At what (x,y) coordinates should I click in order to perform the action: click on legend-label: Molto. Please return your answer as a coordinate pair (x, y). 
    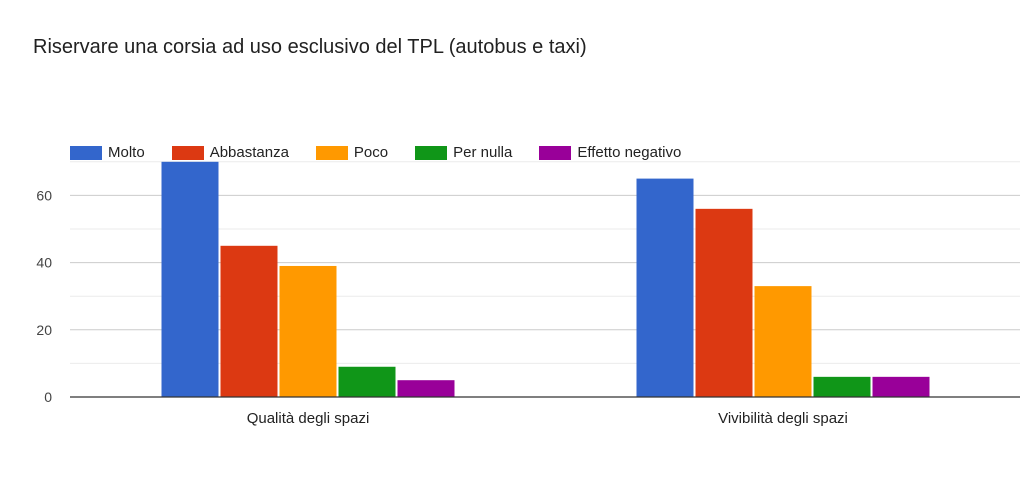
    Looking at the image, I should click on (126, 152).